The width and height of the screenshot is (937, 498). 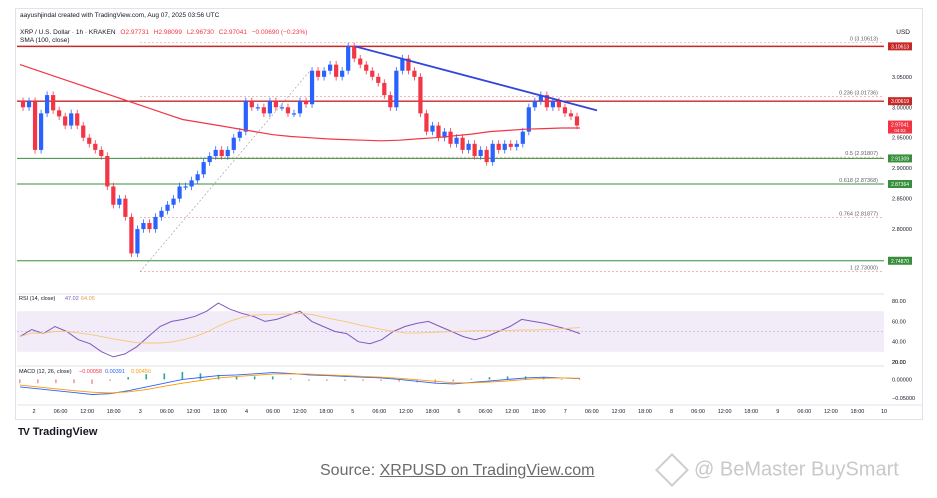 What do you see at coordinates (864, 269) in the screenshot?
I see `fib-level-label: 1 (2.73000)` at bounding box center [864, 269].